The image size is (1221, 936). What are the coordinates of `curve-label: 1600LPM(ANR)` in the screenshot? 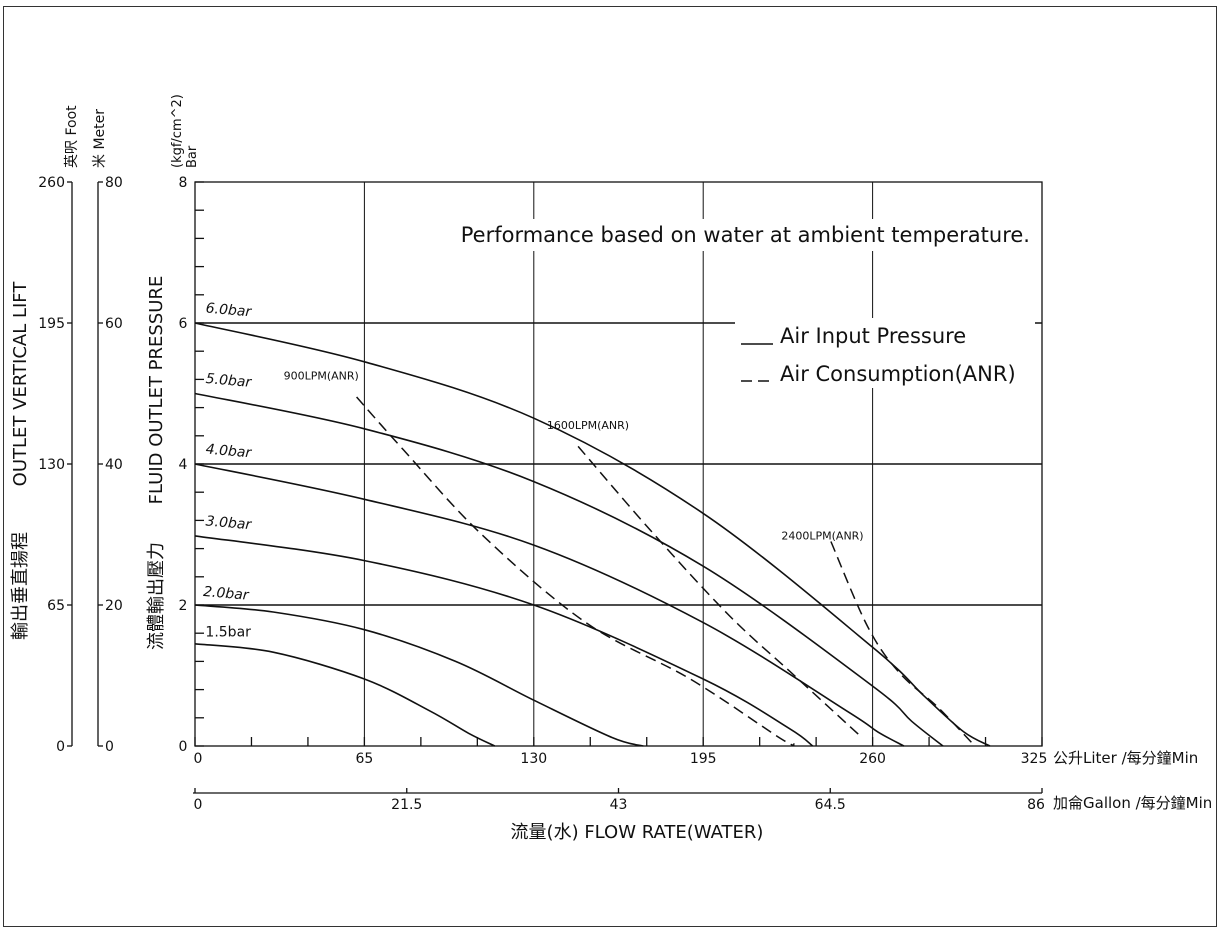 It's located at (588, 425).